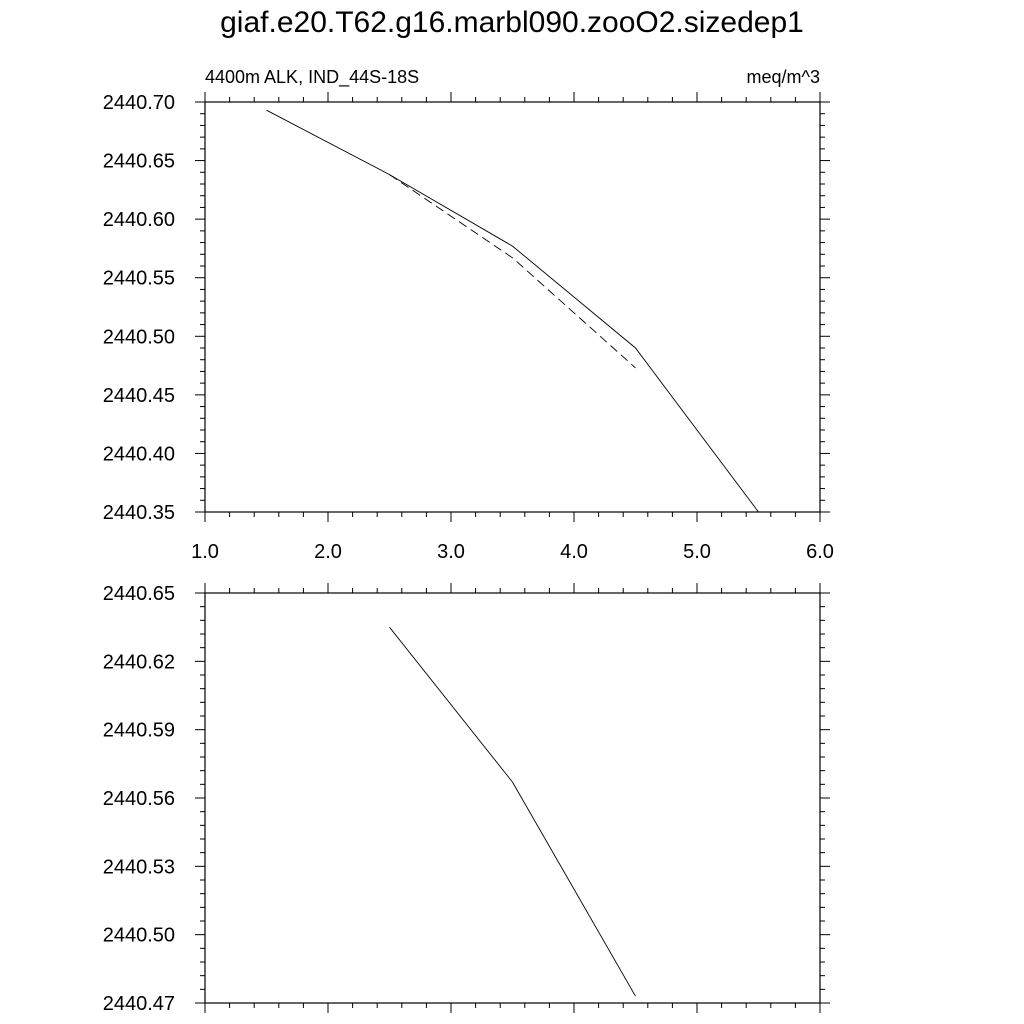 The height and width of the screenshot is (1024, 1024). Describe the element at coordinates (139, 454) in the screenshot. I see `y-tick-label: 2440.40` at that location.